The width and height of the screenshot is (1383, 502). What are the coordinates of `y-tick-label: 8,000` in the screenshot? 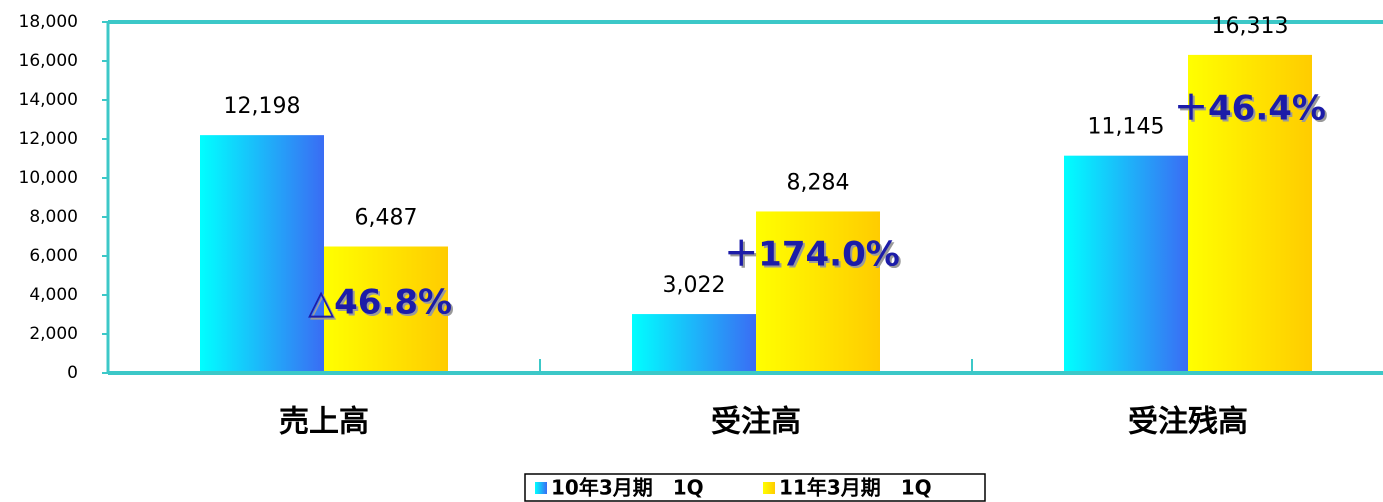 It's located at (53, 217).